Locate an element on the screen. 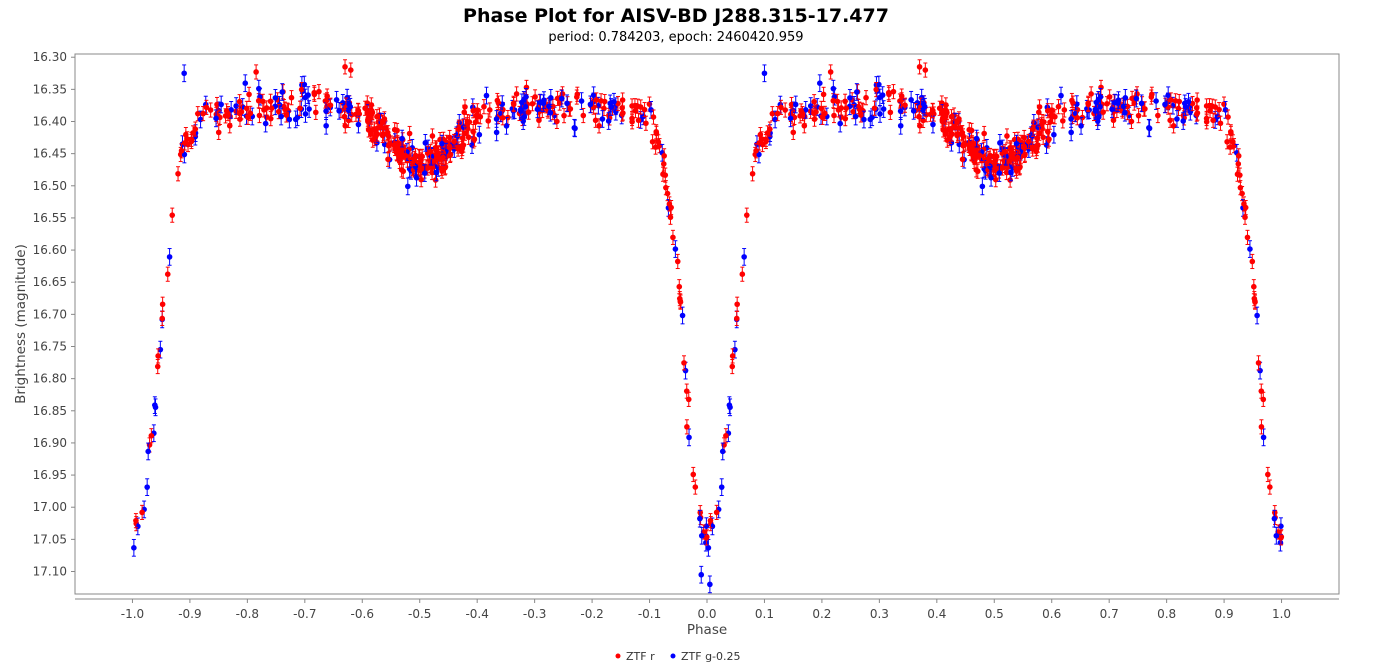 This screenshot has width=1381, height=667. x-tick-label: -0.8 is located at coordinates (247, 614).